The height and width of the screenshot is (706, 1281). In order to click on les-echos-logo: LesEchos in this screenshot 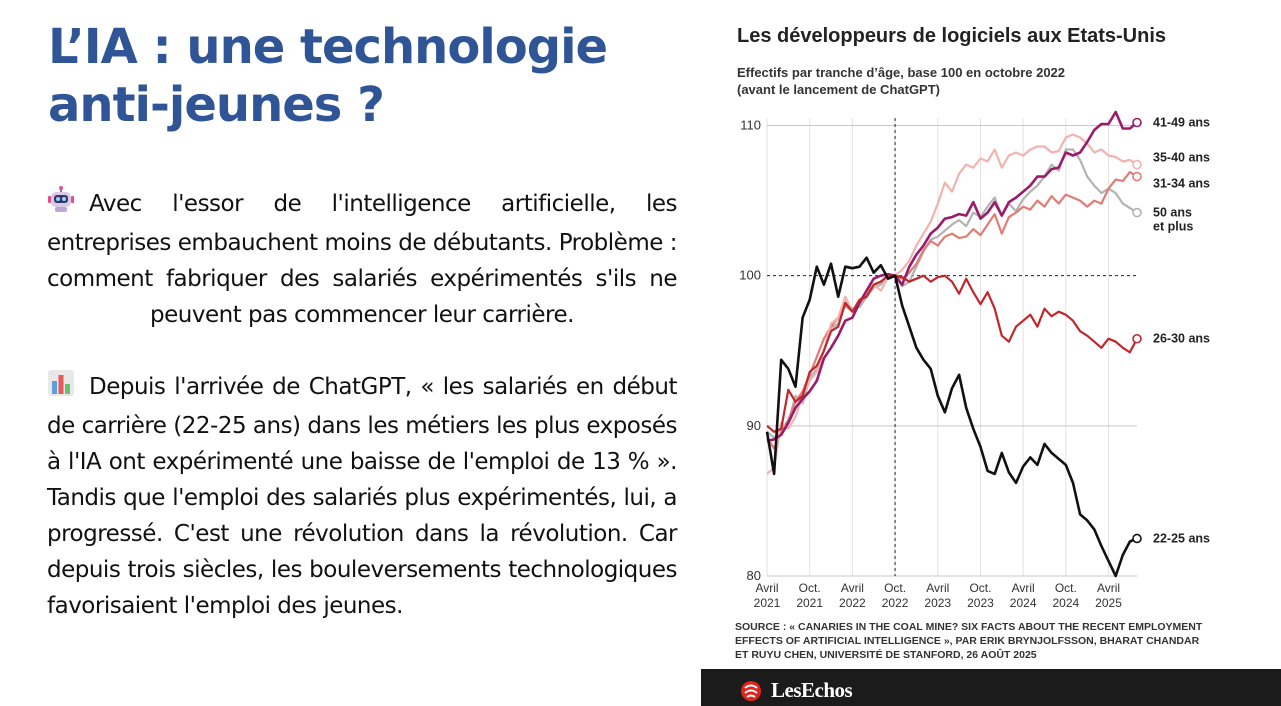, I will do `click(796, 690)`.